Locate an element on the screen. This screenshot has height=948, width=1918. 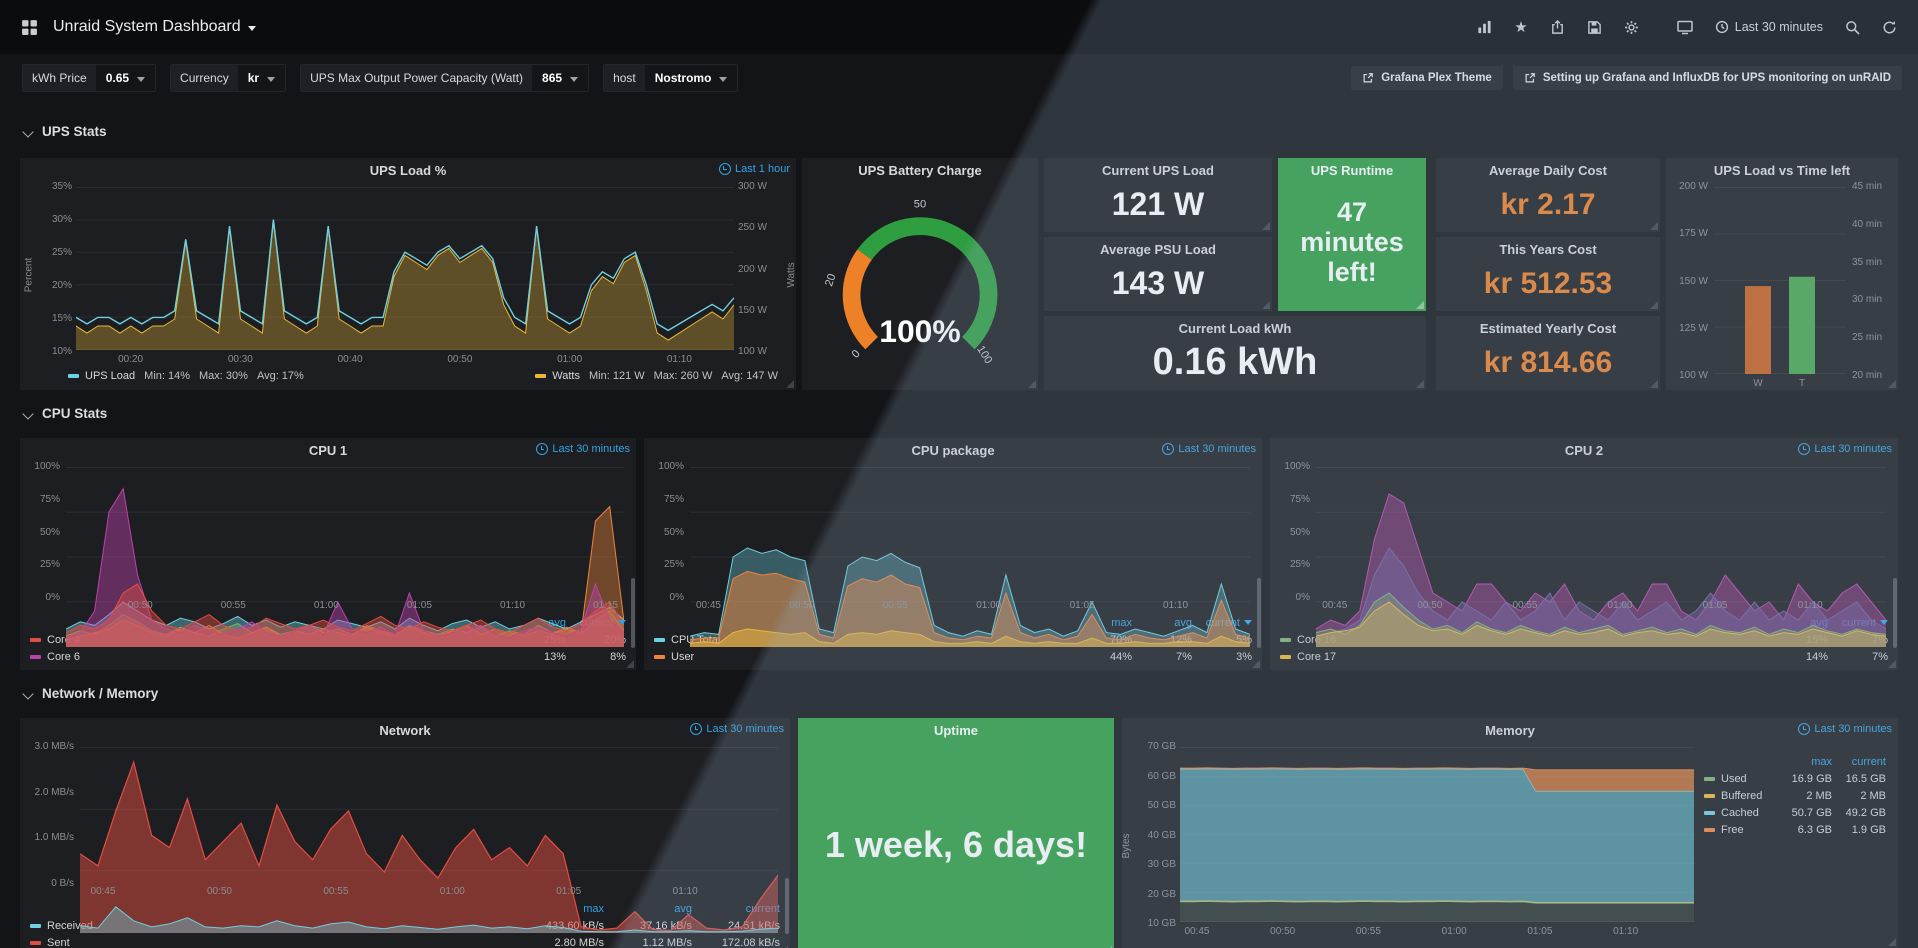
panel-title: UPS Runtime is located at coordinates (1352, 170).